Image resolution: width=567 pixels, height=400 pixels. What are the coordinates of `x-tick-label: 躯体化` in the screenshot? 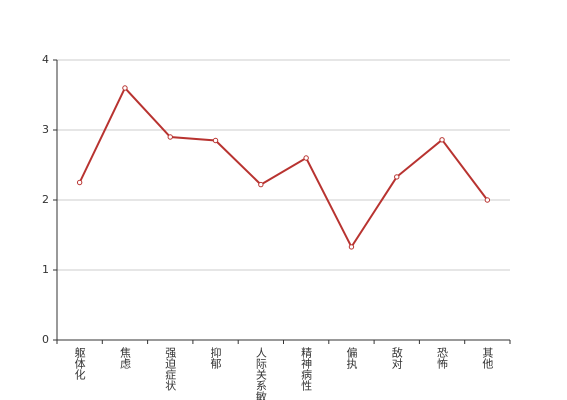 It's located at (79, 364).